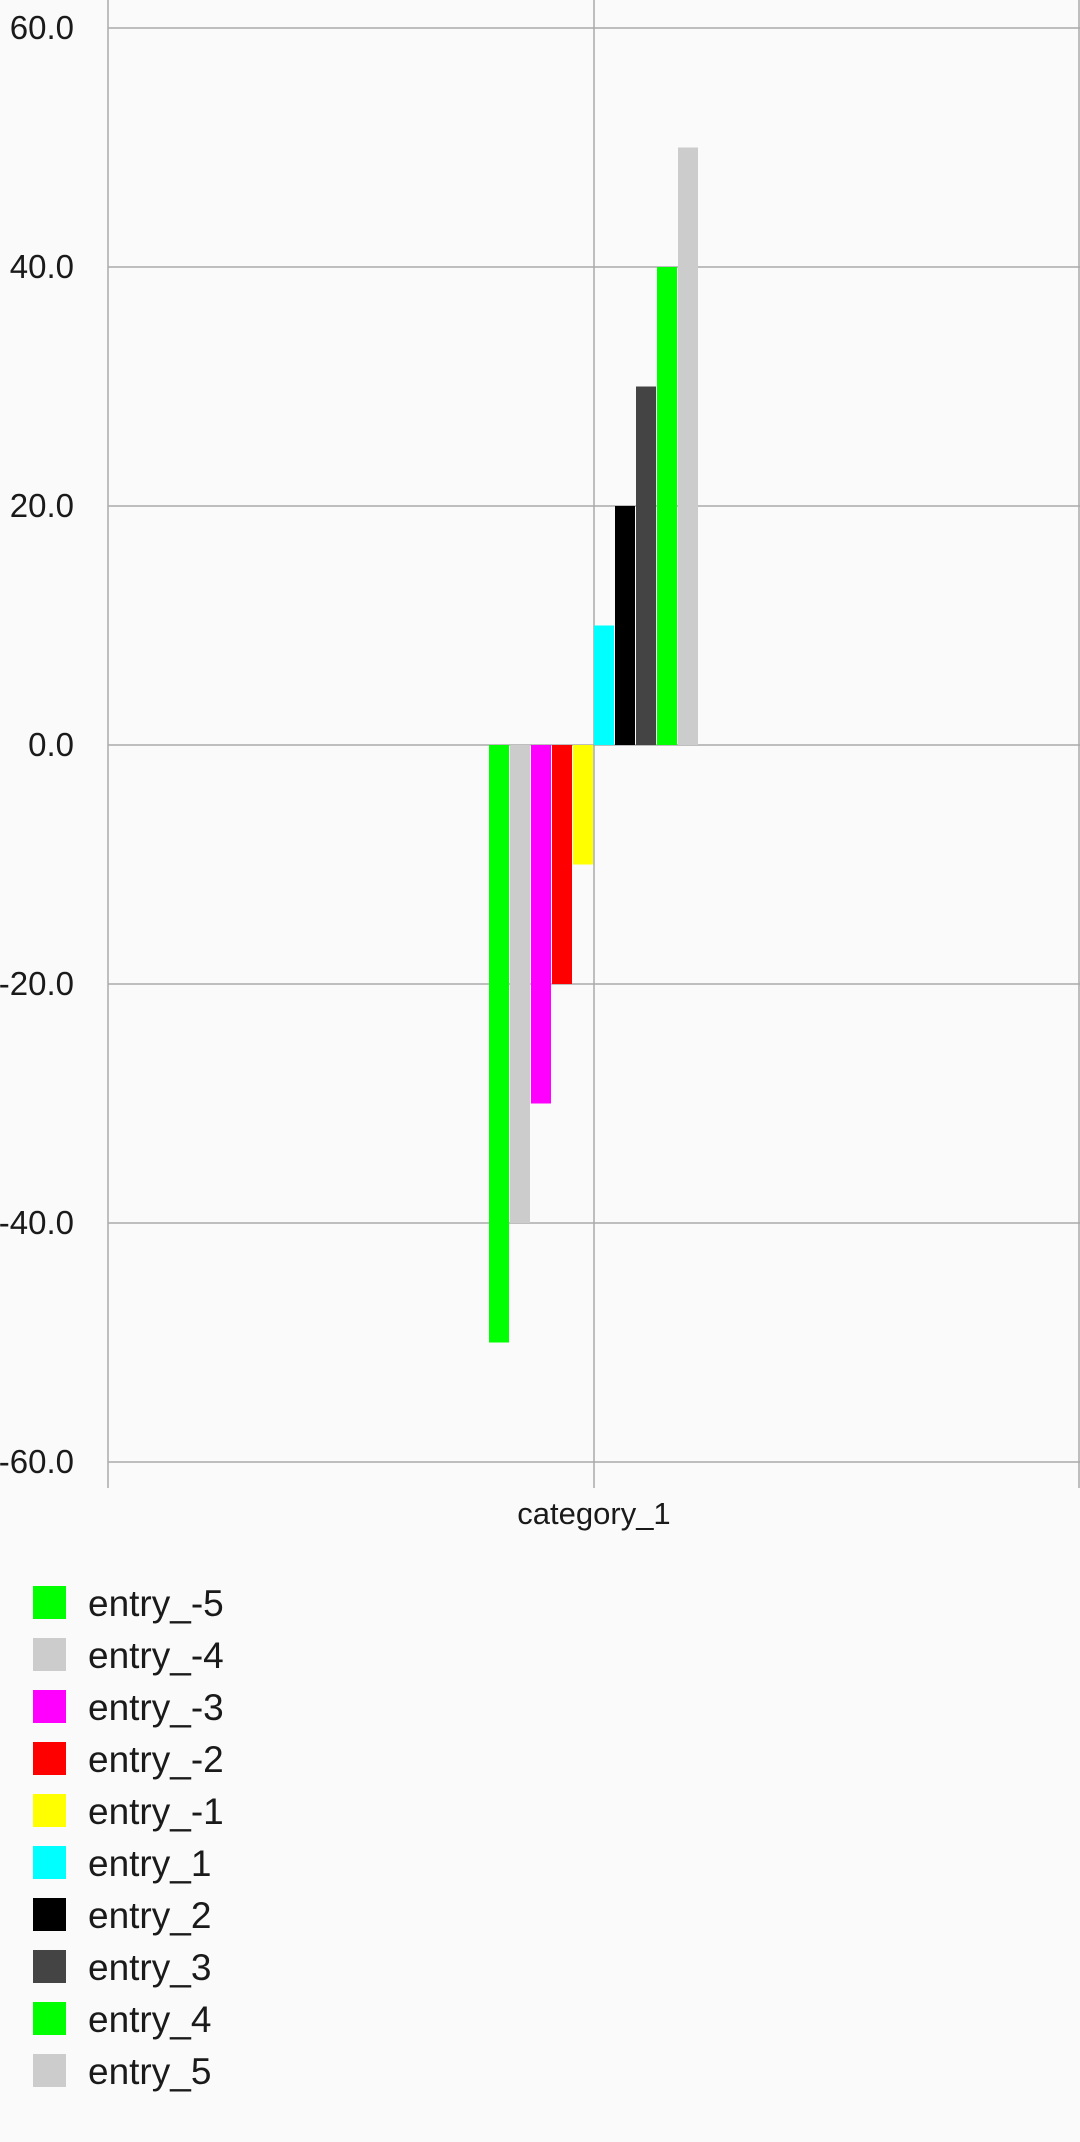  What do you see at coordinates (51, 744) in the screenshot?
I see `y-tick-label: 0.0` at bounding box center [51, 744].